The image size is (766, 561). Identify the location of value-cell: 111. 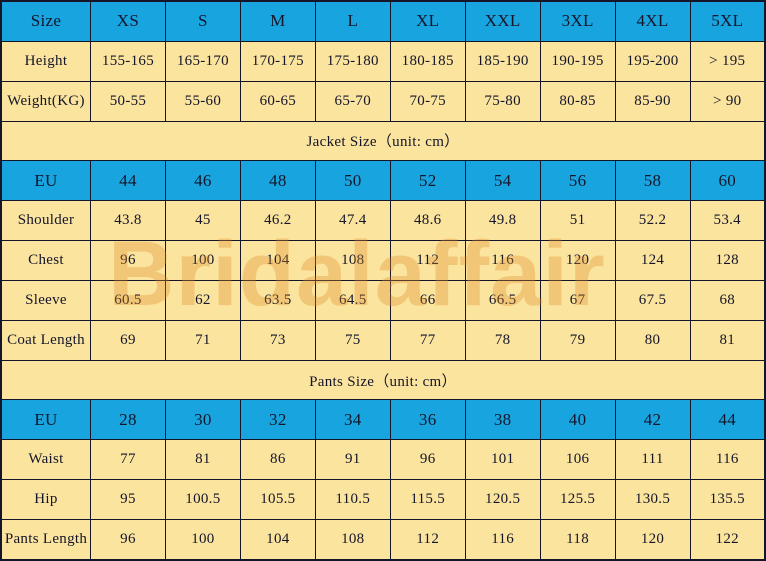
(652, 460).